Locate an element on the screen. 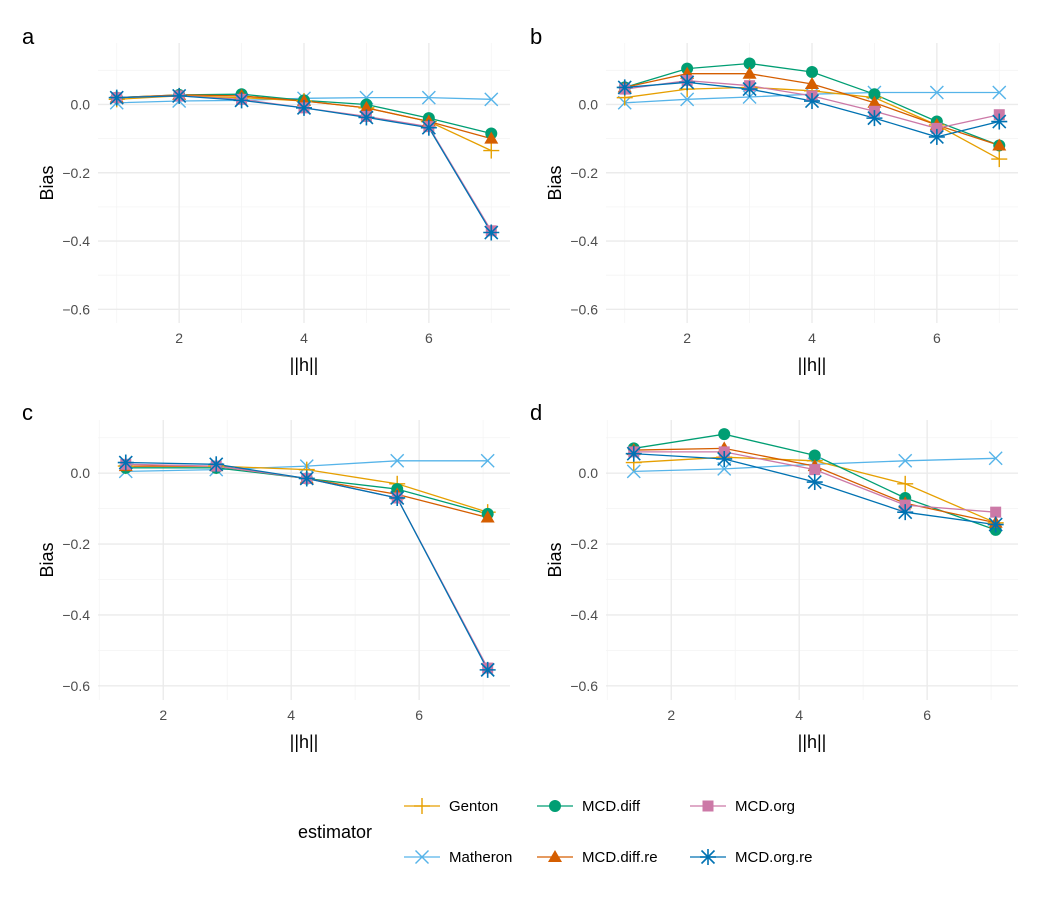 This screenshot has width=1038, height=909. panel-label: c is located at coordinates (27, 412).